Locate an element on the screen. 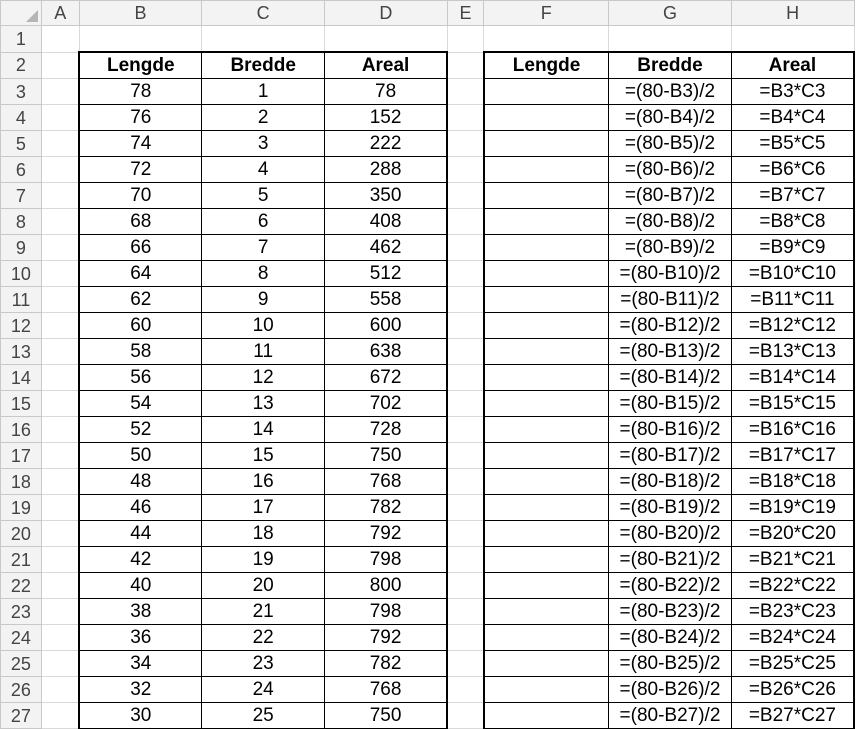 The image size is (856, 729). cell-c14: 12 is located at coordinates (263, 377).